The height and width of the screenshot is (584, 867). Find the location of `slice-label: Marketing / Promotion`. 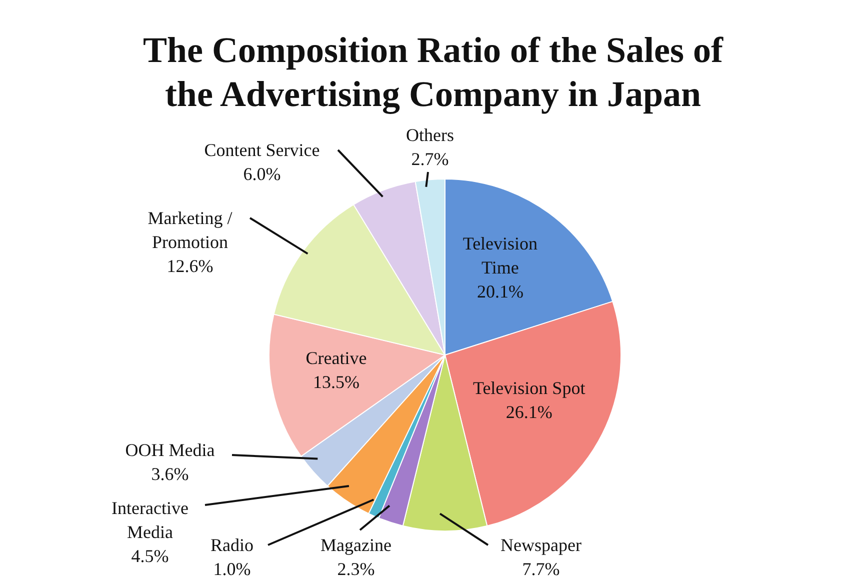

slice-label: Marketing / Promotion is located at coordinates (190, 230).